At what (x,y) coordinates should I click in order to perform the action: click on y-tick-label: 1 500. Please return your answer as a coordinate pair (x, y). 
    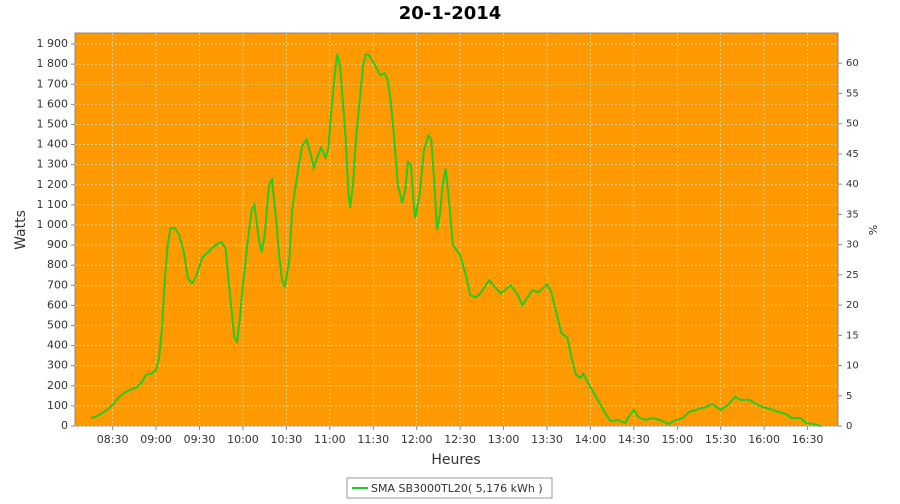
    Looking at the image, I should click on (53, 123).